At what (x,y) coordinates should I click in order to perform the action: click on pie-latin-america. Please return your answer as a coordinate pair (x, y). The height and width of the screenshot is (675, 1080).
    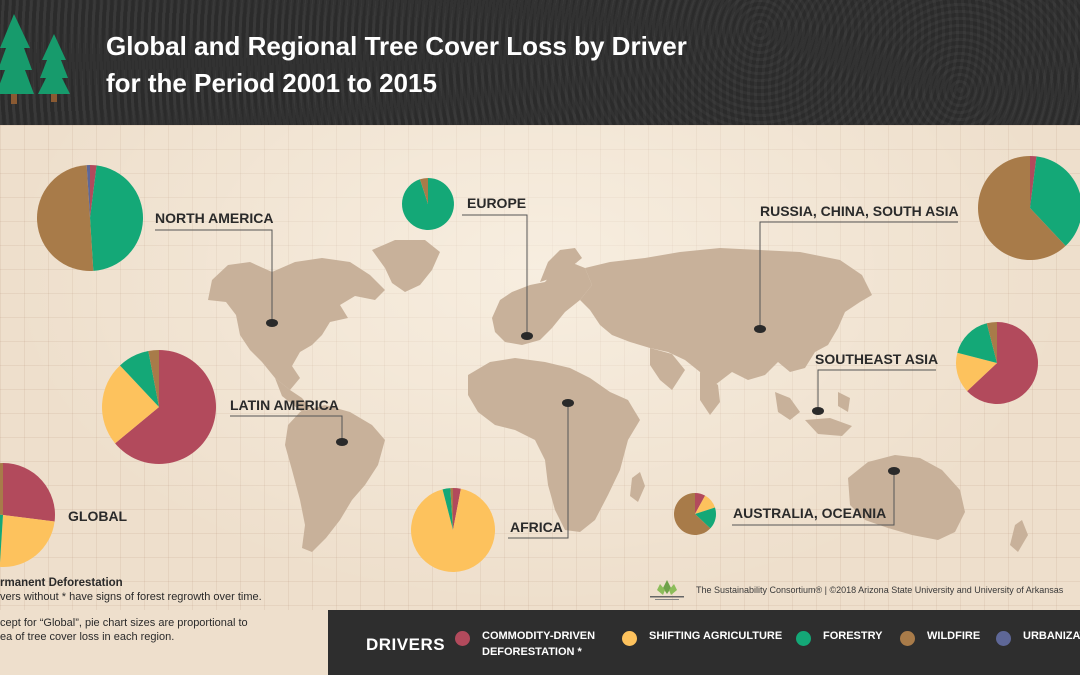
    Looking at the image, I should click on (159, 407).